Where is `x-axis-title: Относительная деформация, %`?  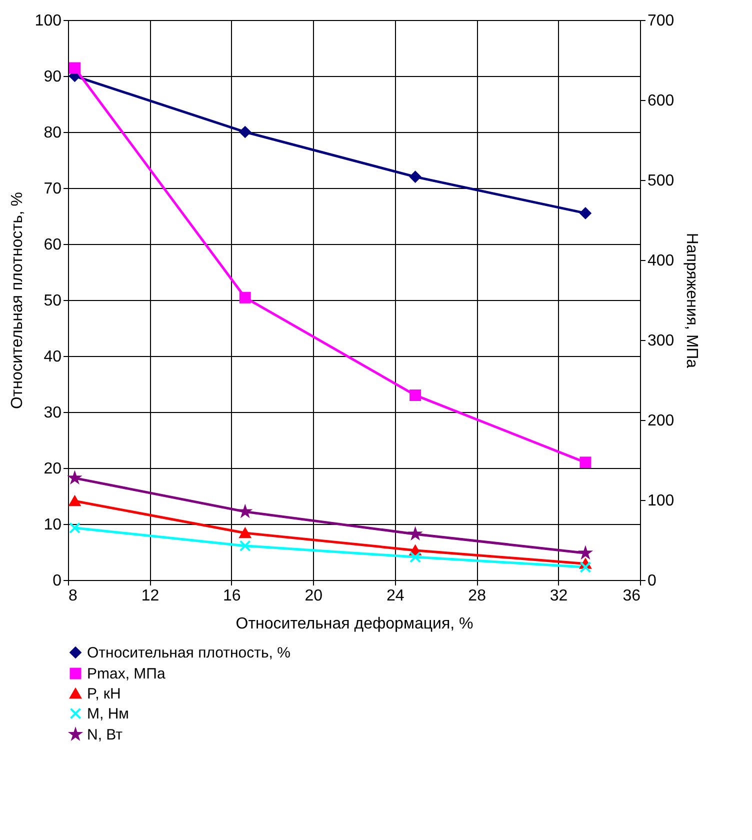 x-axis-title: Относительная деформация, % is located at coordinates (355, 624).